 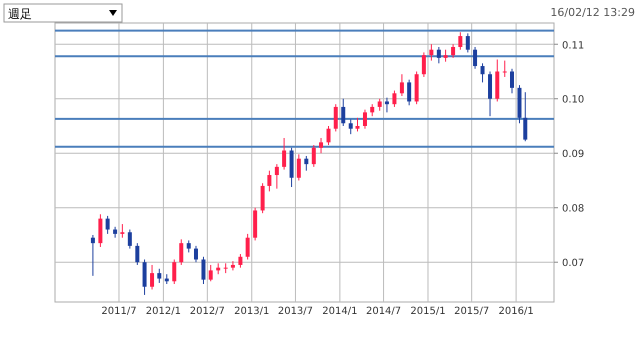 What do you see at coordinates (472, 311) in the screenshot?
I see `x-tick-label: 2015/7` at bounding box center [472, 311].